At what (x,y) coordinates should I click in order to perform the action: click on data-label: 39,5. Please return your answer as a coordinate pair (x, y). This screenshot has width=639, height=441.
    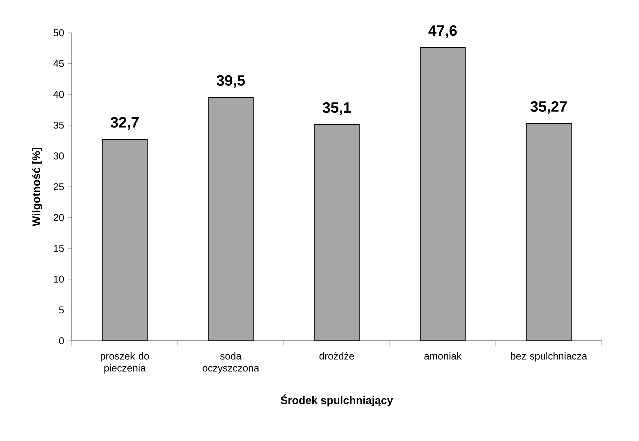
    Looking at the image, I should click on (231, 81).